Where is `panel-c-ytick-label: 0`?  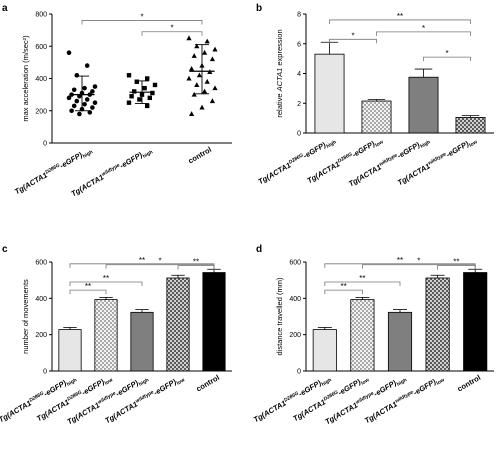 panel-c-ytick-label: 0 is located at coordinates (45, 372).